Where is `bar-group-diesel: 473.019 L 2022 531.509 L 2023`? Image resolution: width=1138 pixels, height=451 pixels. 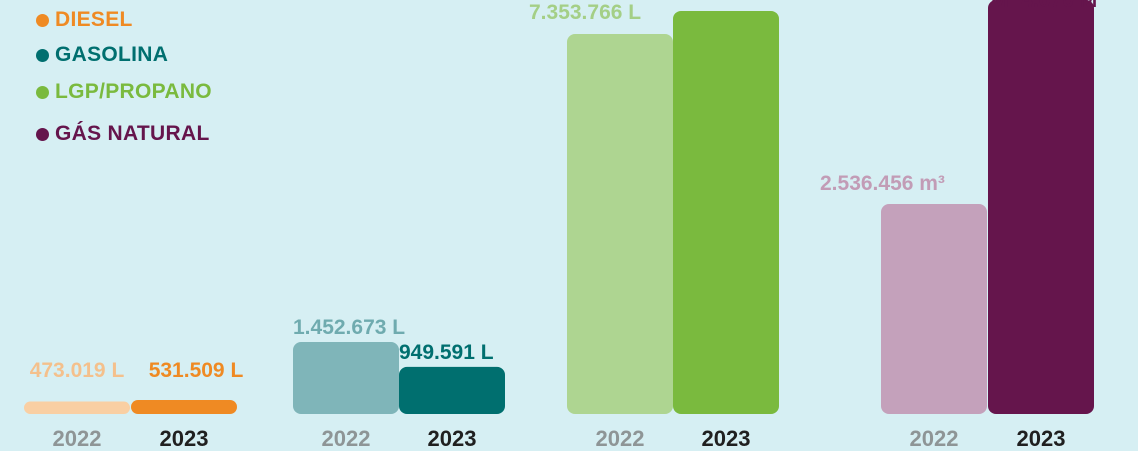 bar-group-diesel: 473.019 L 2022 531.509 L 2023 is located at coordinates (133, 405).